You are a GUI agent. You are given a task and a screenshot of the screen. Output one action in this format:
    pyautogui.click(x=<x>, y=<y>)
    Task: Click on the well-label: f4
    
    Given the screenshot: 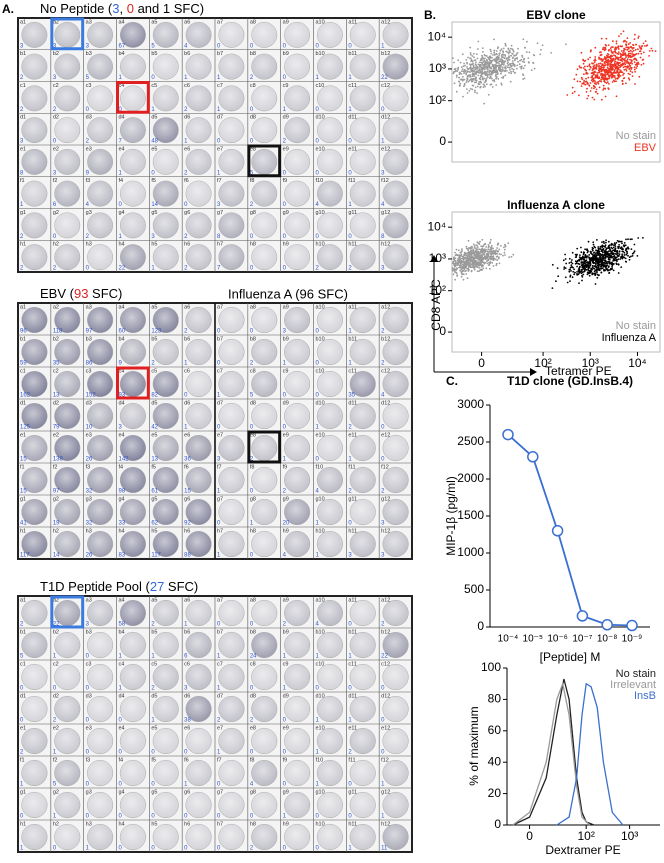 What is the action you would take?
    pyautogui.click(x=121, y=467)
    